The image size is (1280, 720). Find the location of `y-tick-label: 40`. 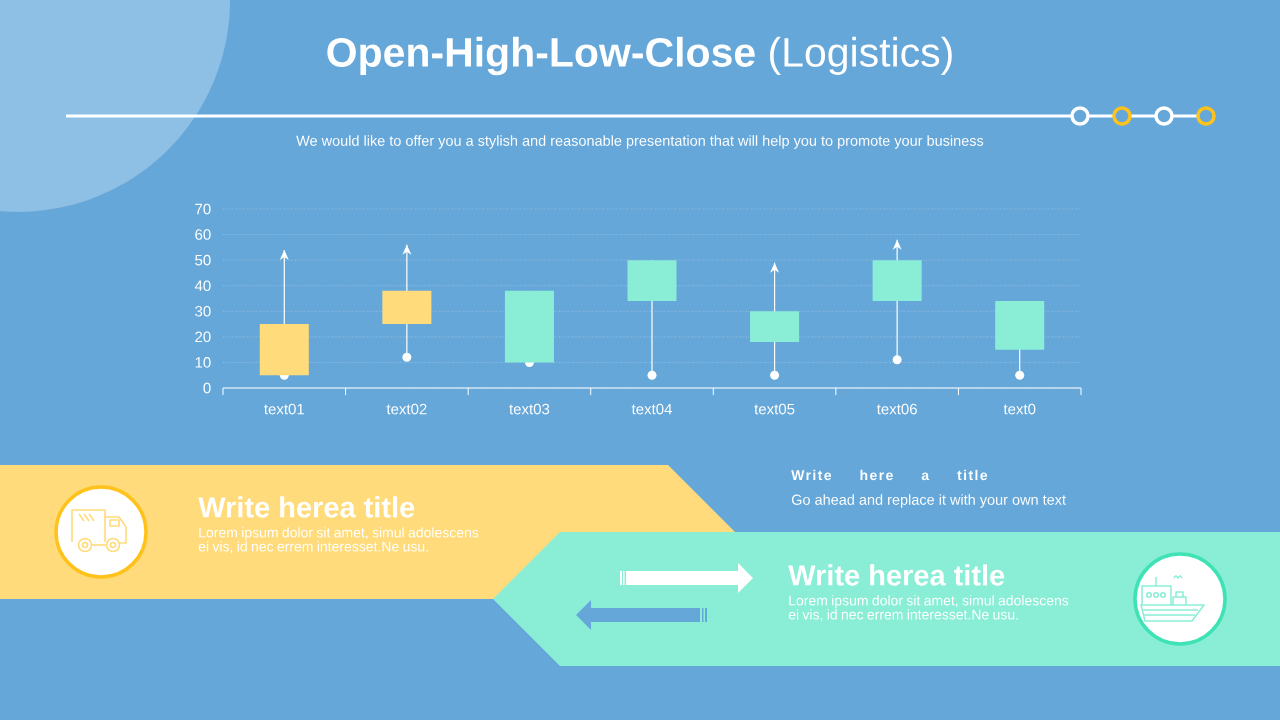

y-tick-label: 40 is located at coordinates (202, 286).